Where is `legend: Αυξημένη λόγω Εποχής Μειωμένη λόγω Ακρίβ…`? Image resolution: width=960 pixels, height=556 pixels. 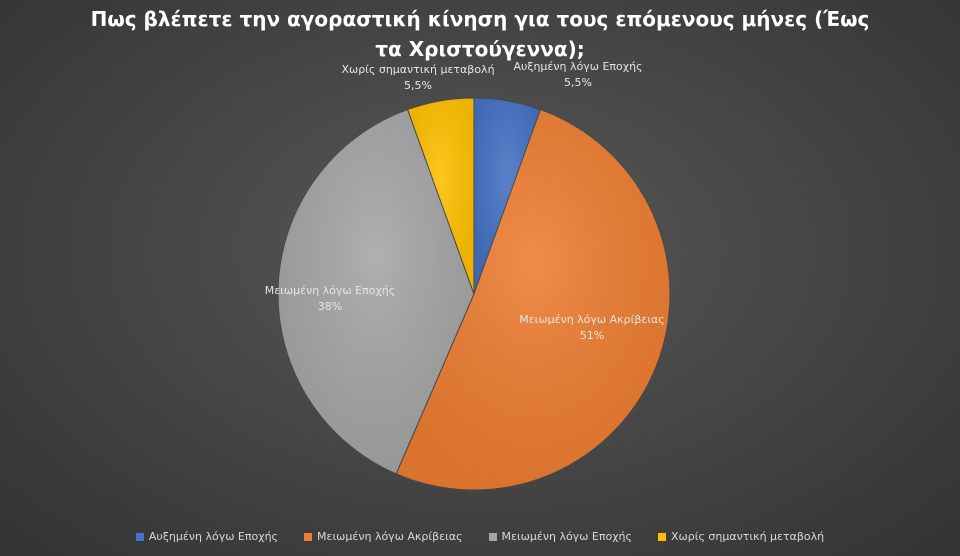 legend: Αυξημένη λόγω Εποχής Μειωμένη λόγω Ακρίβ… is located at coordinates (480, 537).